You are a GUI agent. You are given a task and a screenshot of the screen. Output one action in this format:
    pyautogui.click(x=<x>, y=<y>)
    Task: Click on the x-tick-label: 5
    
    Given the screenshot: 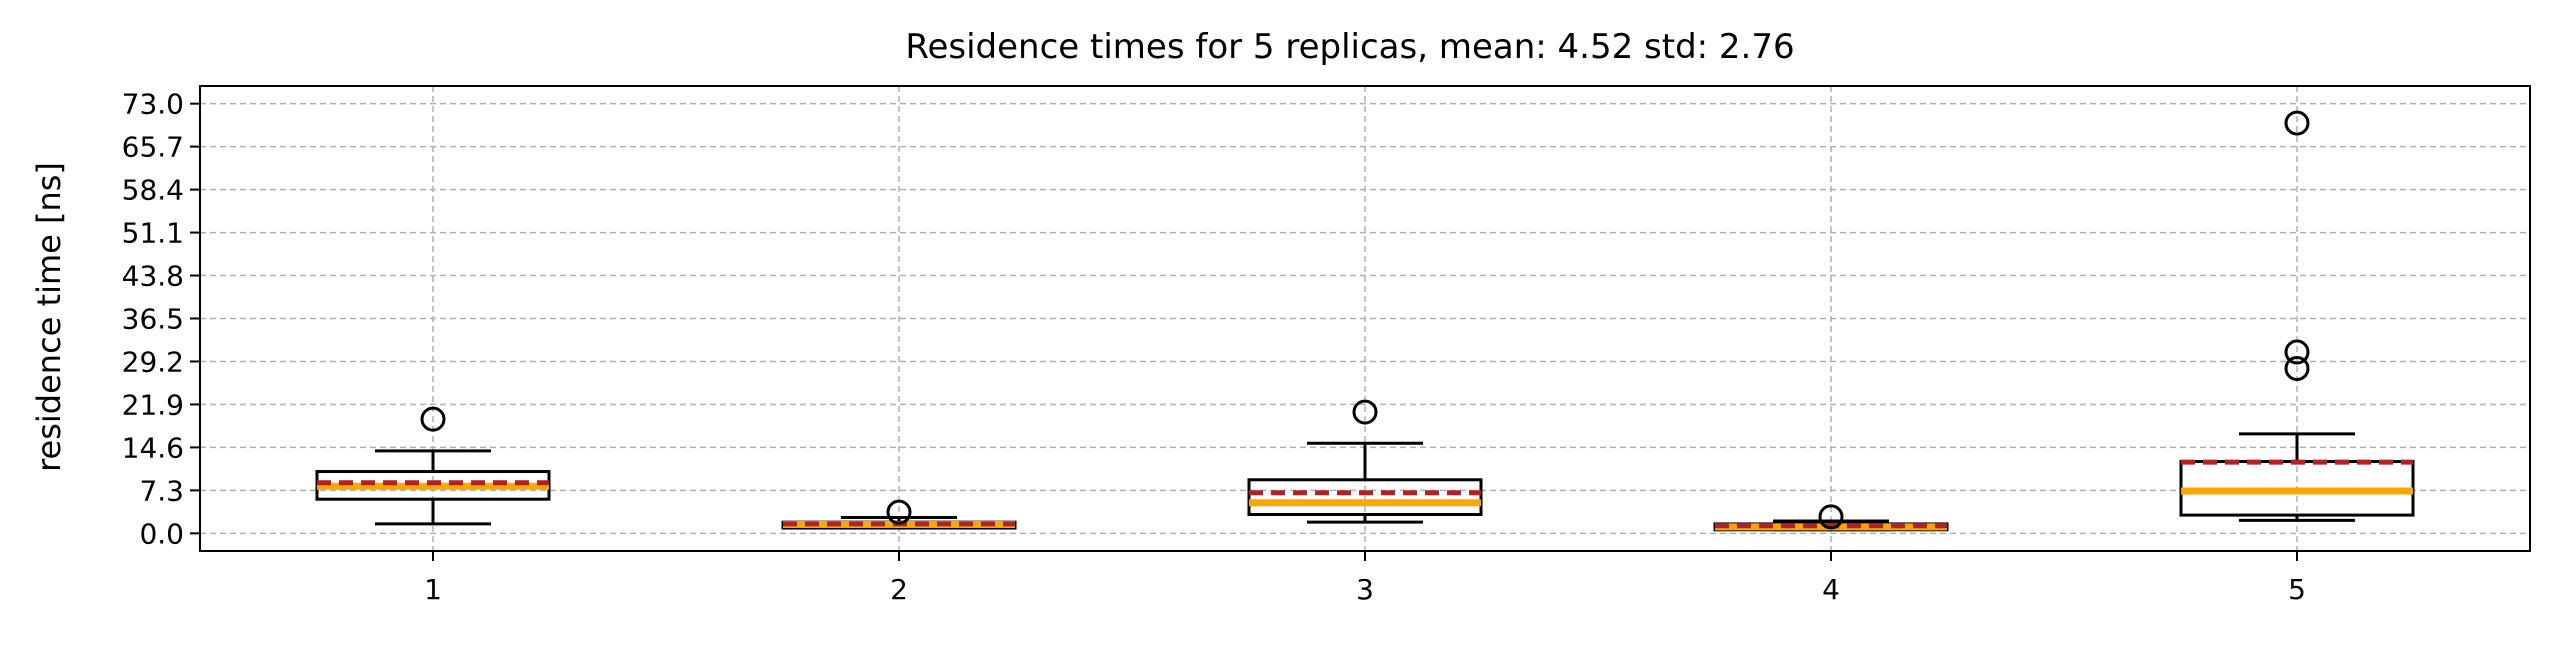 What is the action you would take?
    pyautogui.click(x=2297, y=589)
    